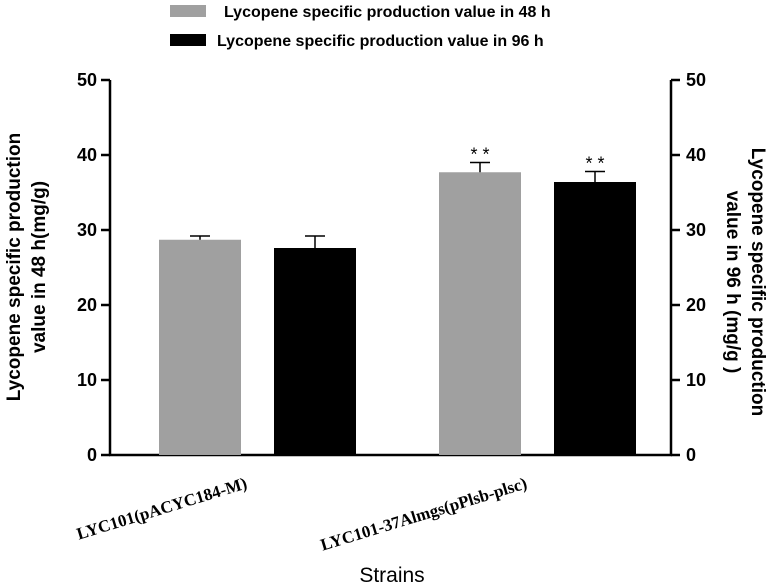 The image size is (774, 586). What do you see at coordinates (161, 509) in the screenshot?
I see `category-label-1: LYC101(pACYC184-M)` at bounding box center [161, 509].